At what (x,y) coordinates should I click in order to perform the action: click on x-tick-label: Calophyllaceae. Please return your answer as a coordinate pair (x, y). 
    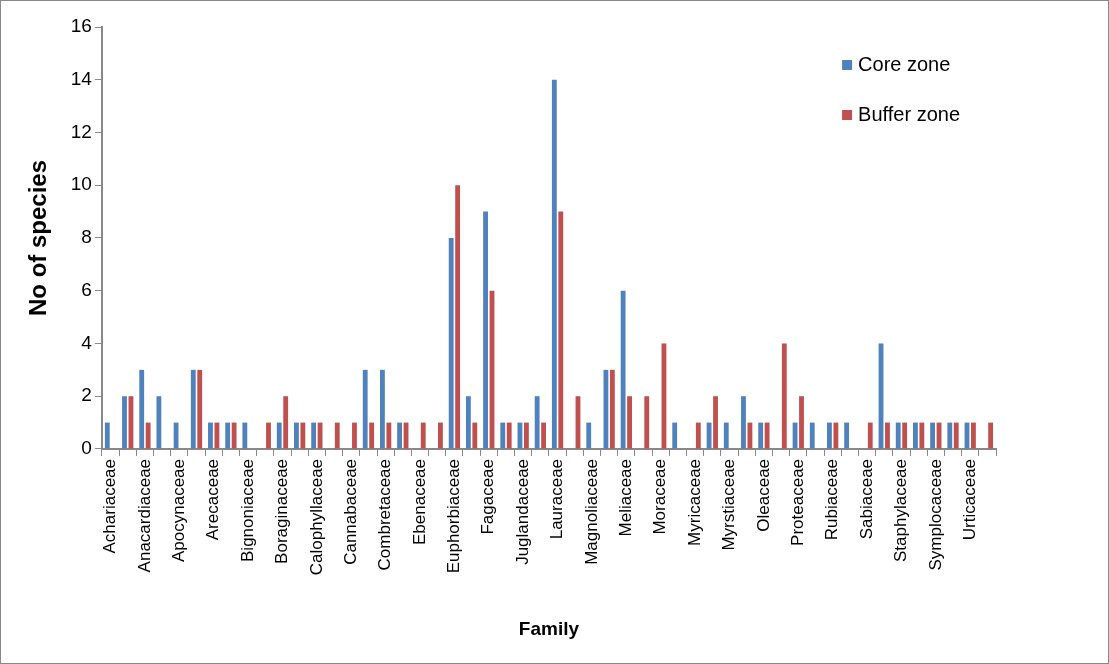
    Looking at the image, I should click on (316, 517).